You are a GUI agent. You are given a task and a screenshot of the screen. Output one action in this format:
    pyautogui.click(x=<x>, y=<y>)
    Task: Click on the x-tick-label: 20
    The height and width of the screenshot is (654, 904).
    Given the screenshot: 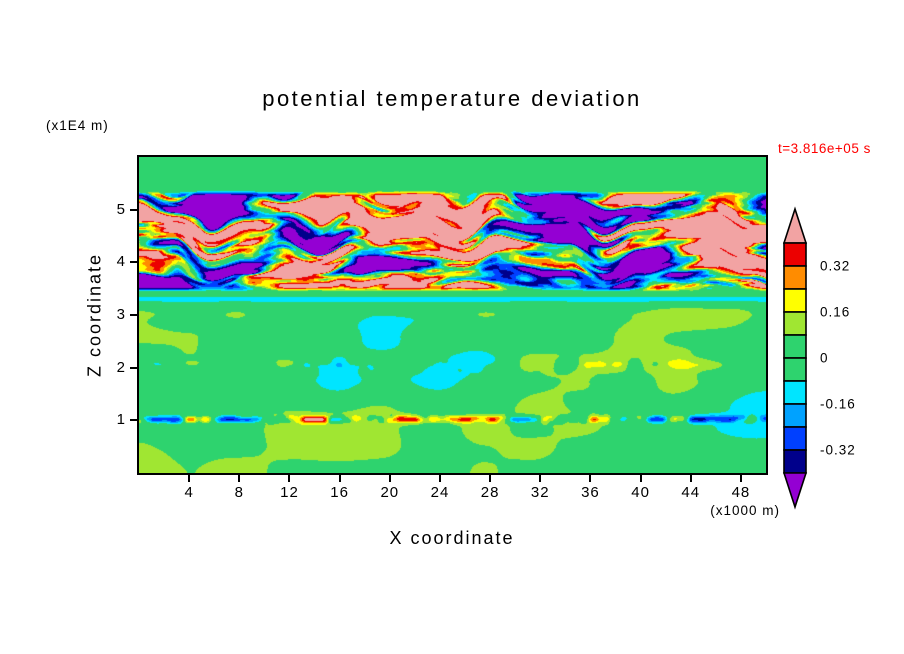 What is the action you would take?
    pyautogui.click(x=390, y=492)
    